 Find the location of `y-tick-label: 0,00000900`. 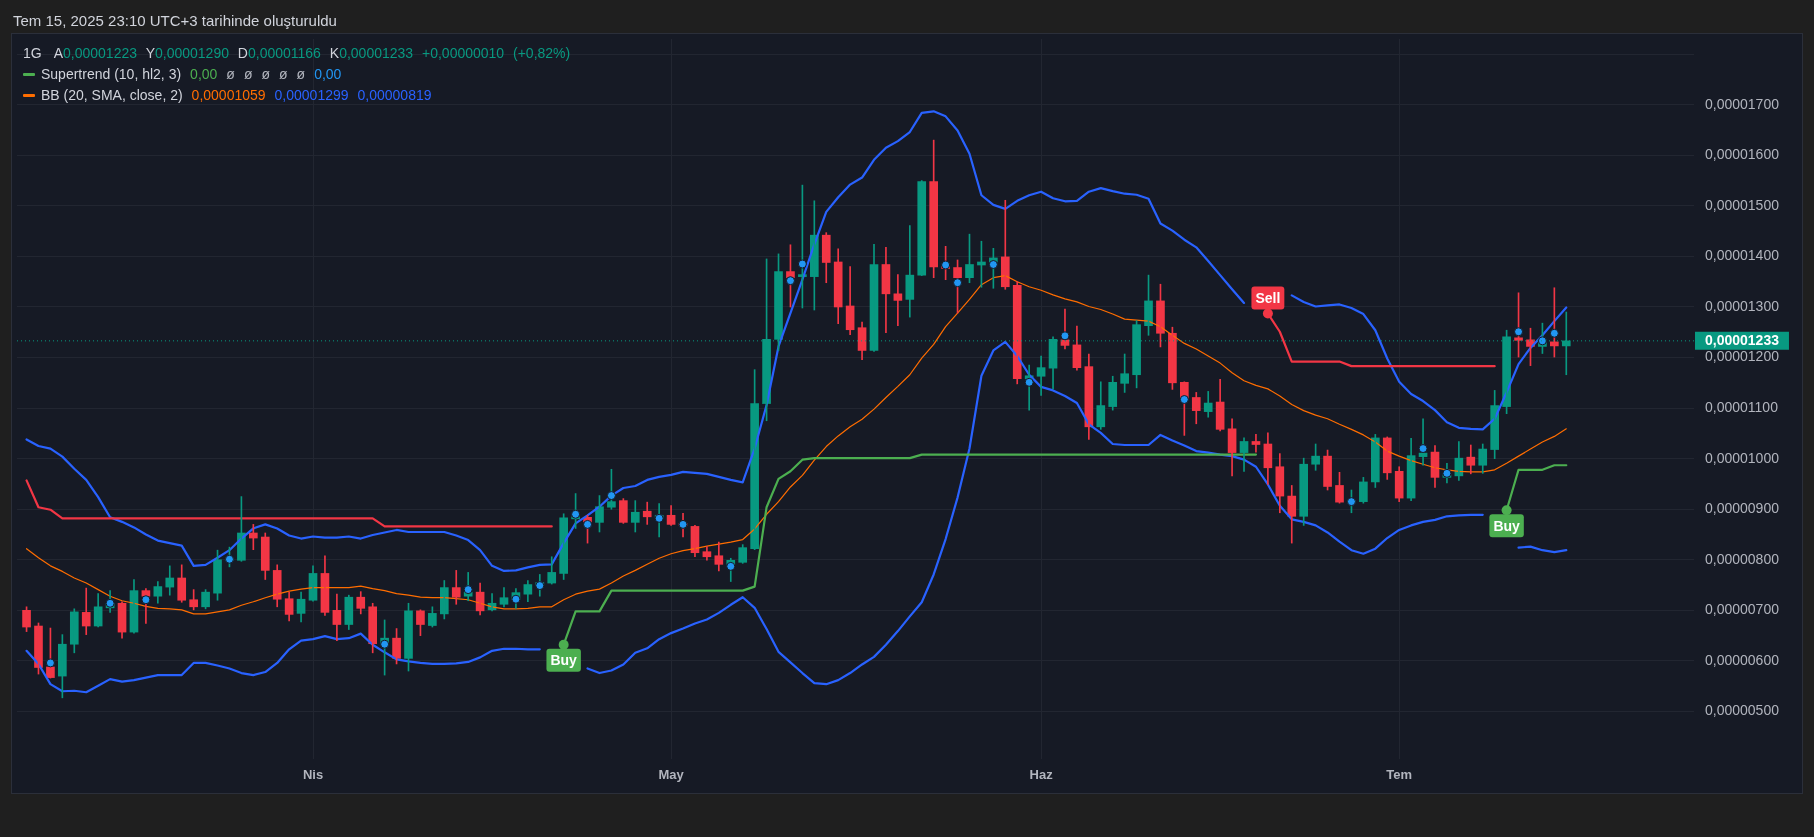

y-tick-label: 0,00000900 is located at coordinates (1742, 508).